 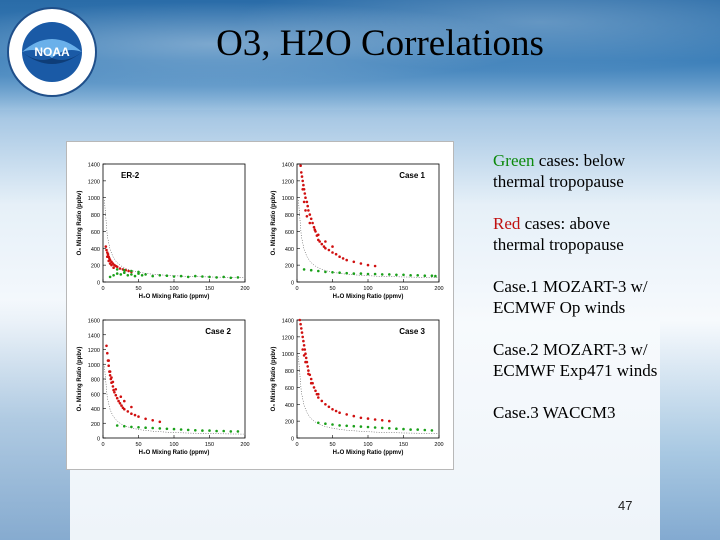 I want to click on note-case2-line2: ECMWF Exp471 winds, so click(x=575, y=370).